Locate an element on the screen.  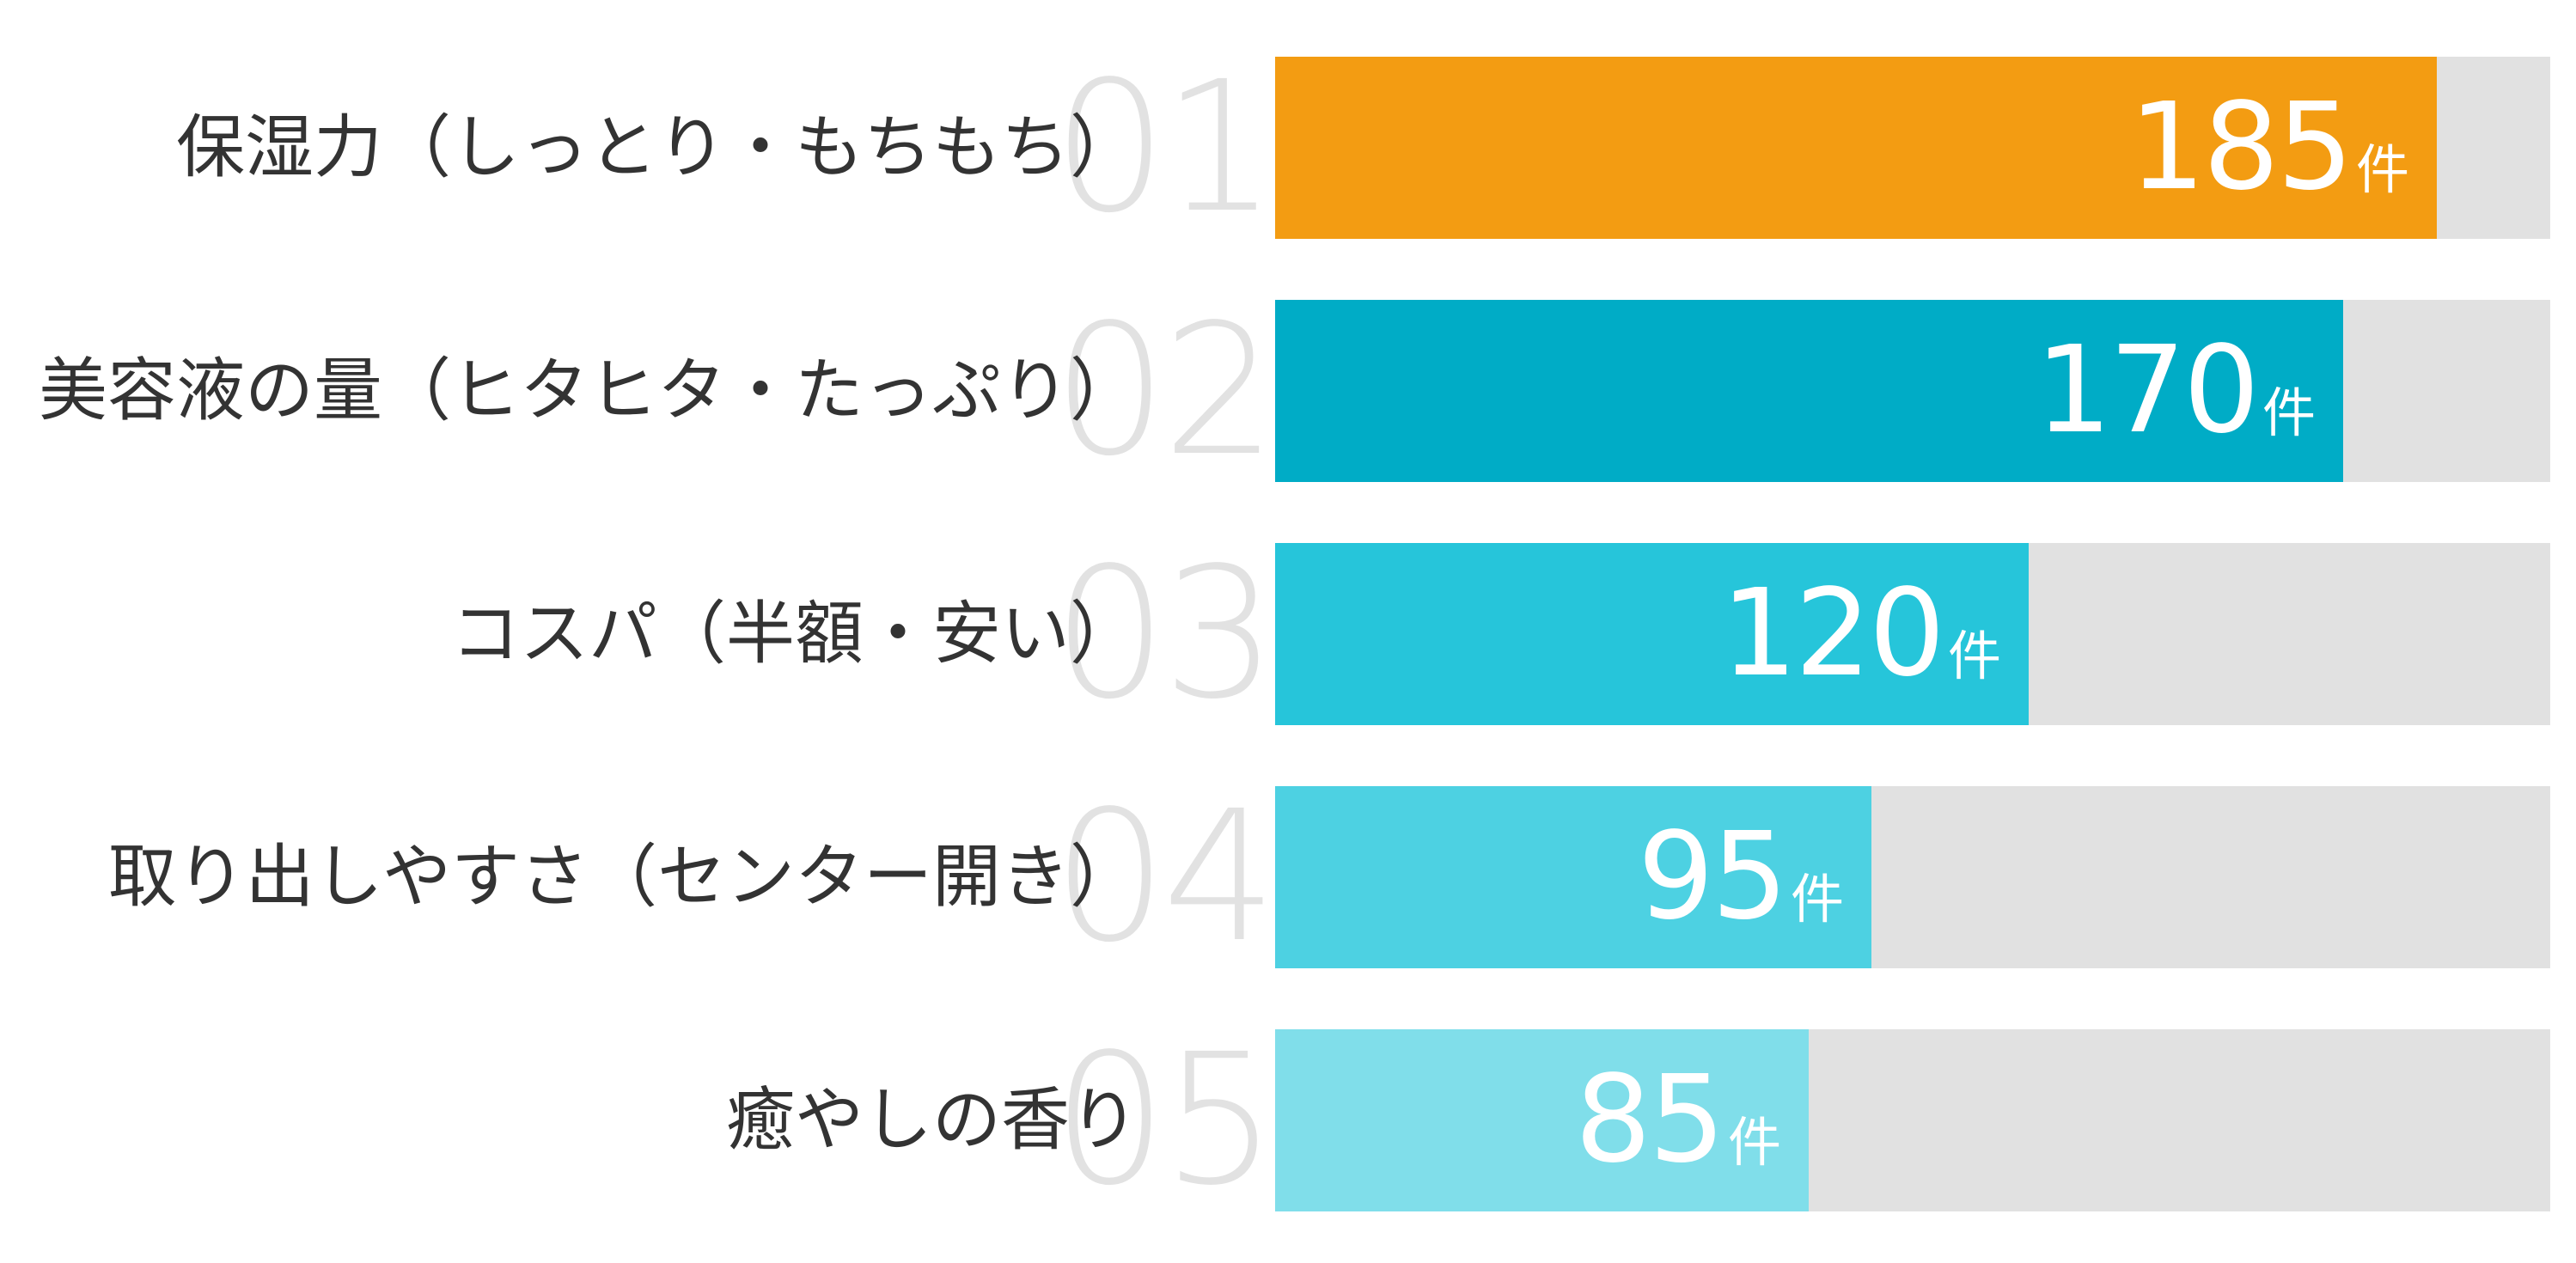
category-label: 癒やしの香り is located at coordinates (932, 1120).